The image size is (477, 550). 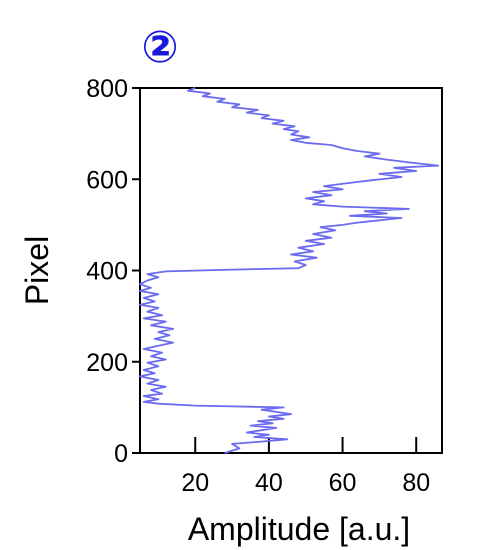 What do you see at coordinates (269, 483) in the screenshot?
I see `x-tick-label: 40` at bounding box center [269, 483].